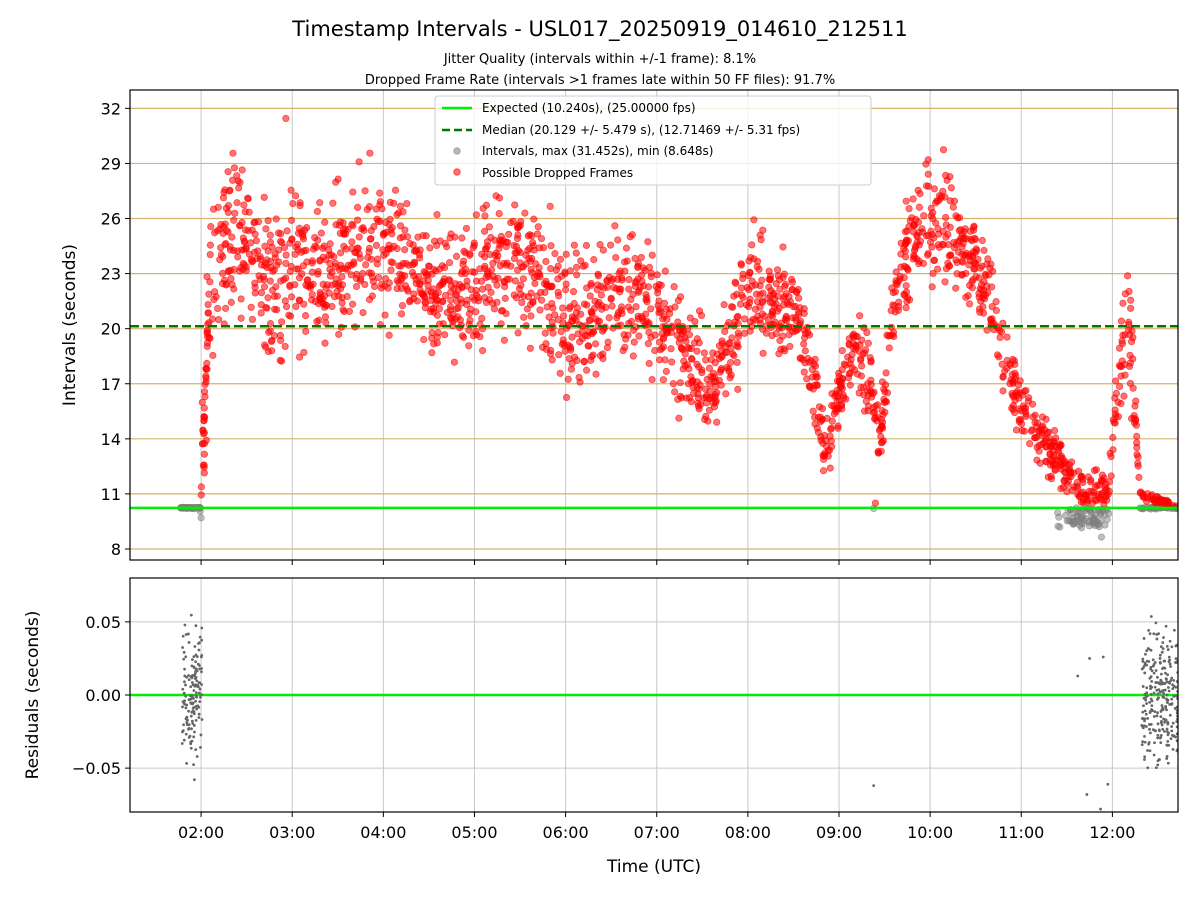 This screenshot has height=900, width=1200. Describe the element at coordinates (1112, 832) in the screenshot. I see `x-tick-label: 12:00` at that location.